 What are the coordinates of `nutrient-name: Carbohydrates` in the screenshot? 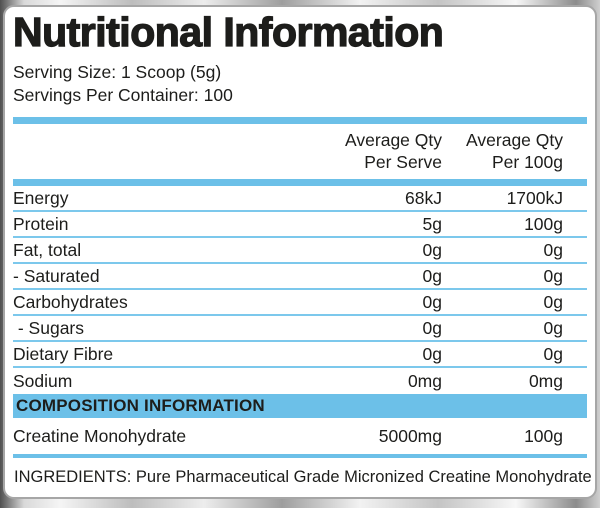 It's located at (70, 301).